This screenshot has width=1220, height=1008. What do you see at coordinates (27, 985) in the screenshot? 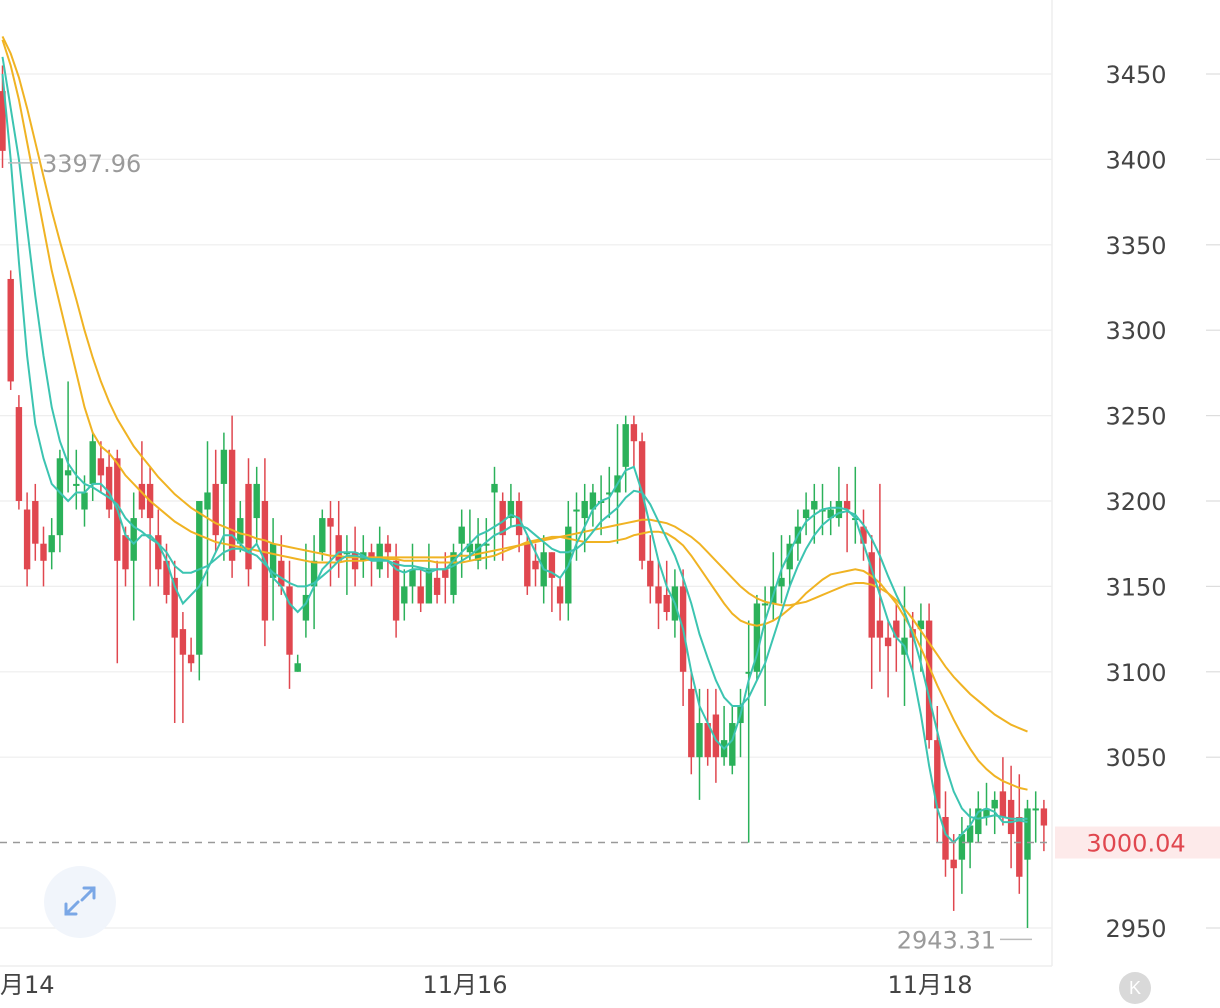
I see `x-tick-label: 月14` at bounding box center [27, 985].